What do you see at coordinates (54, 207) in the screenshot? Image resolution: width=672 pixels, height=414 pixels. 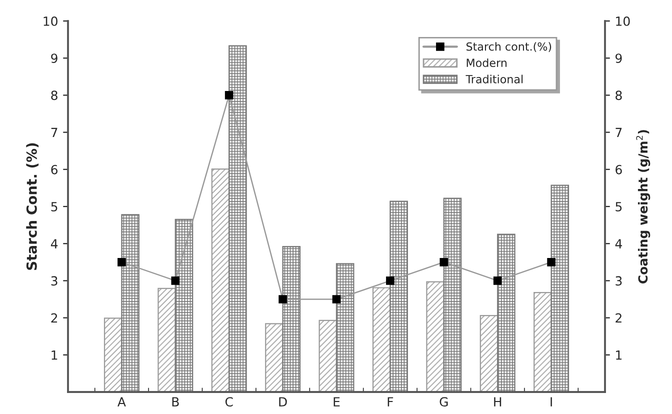 I see `y-tick-label: 5` at bounding box center [54, 207].